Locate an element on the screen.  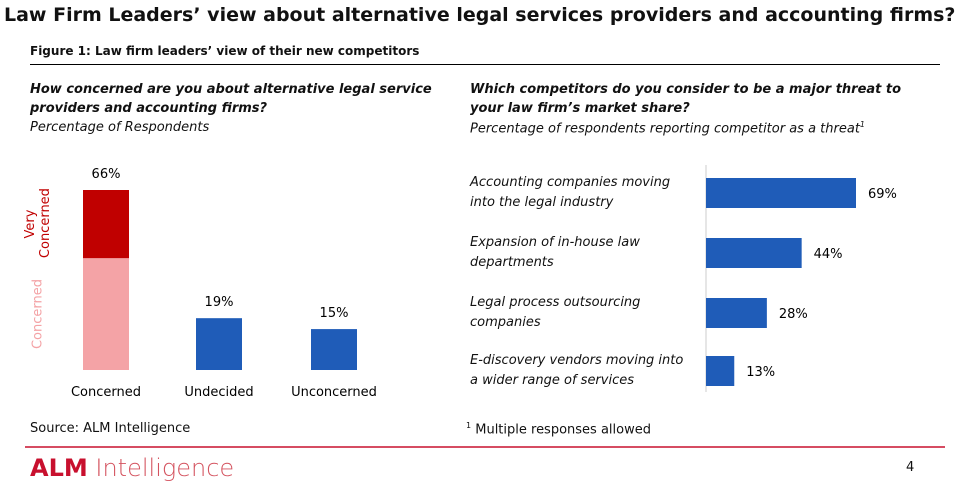
source: Source: ALM Intelligence is located at coordinates (110, 428).